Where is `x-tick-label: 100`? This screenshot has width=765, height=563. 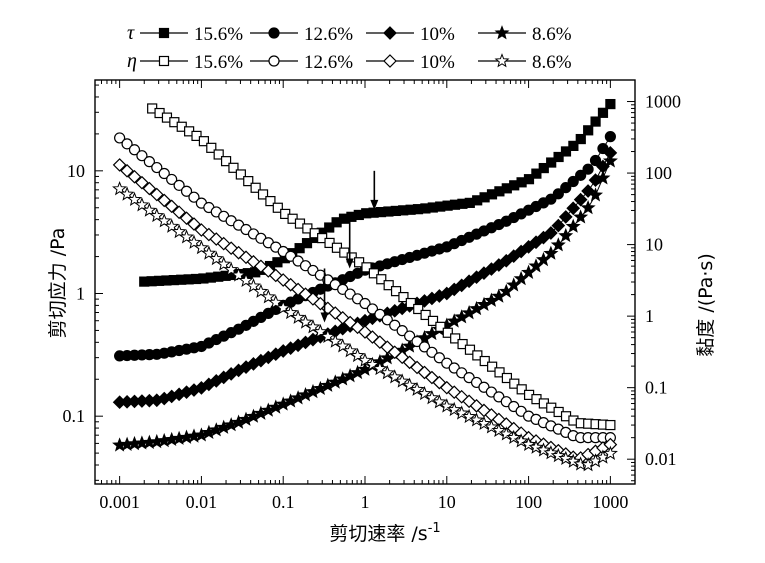 x-tick-label: 100 is located at coordinates (528, 502).